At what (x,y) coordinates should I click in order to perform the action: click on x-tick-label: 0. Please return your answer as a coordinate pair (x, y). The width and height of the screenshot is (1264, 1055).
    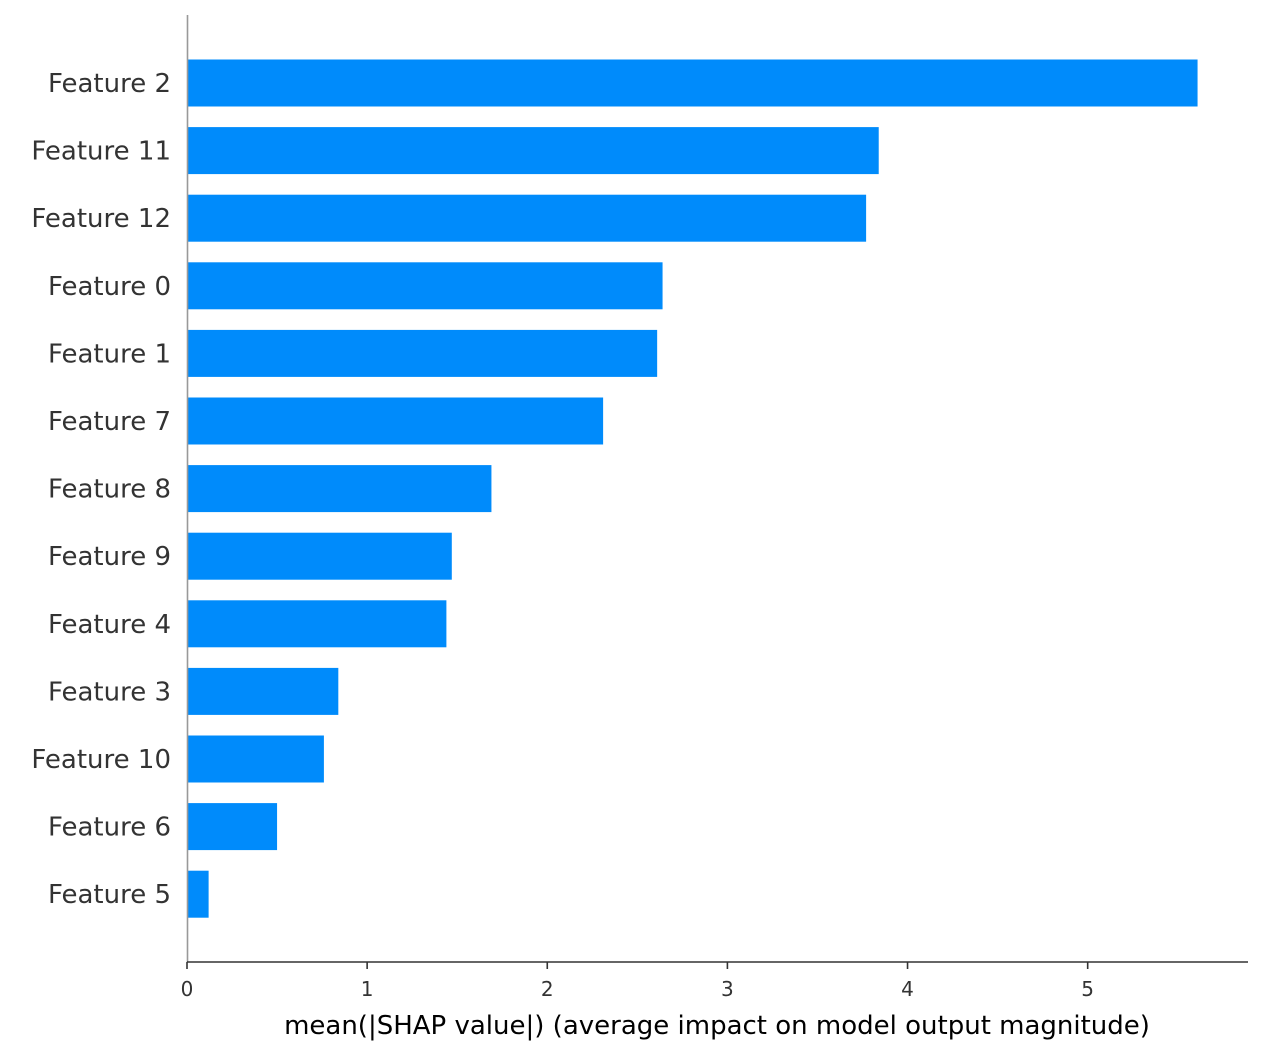
    Looking at the image, I should click on (187, 989).